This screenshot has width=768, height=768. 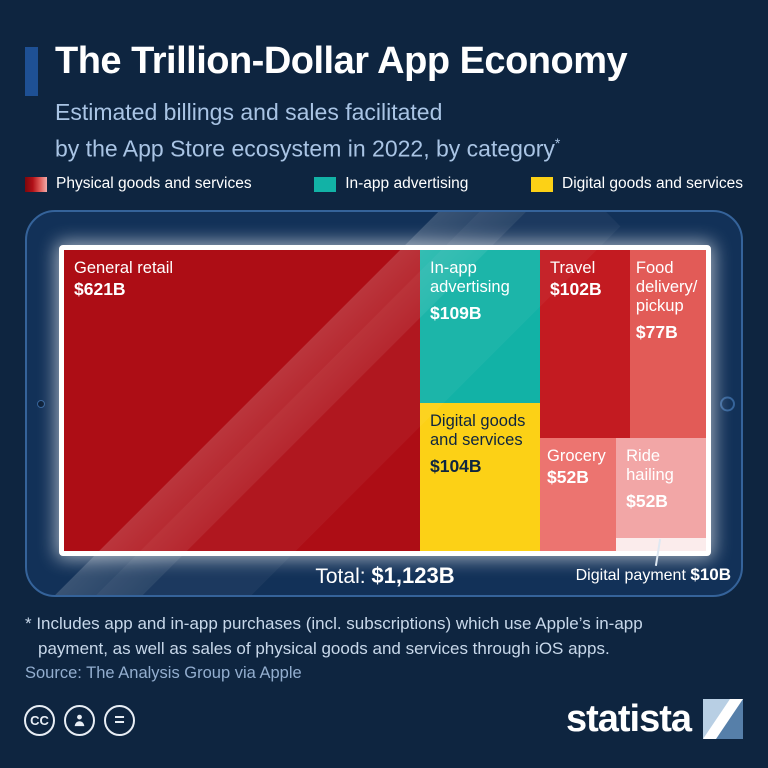 I want to click on cell-label: Digital goods and services, so click(x=477, y=430).